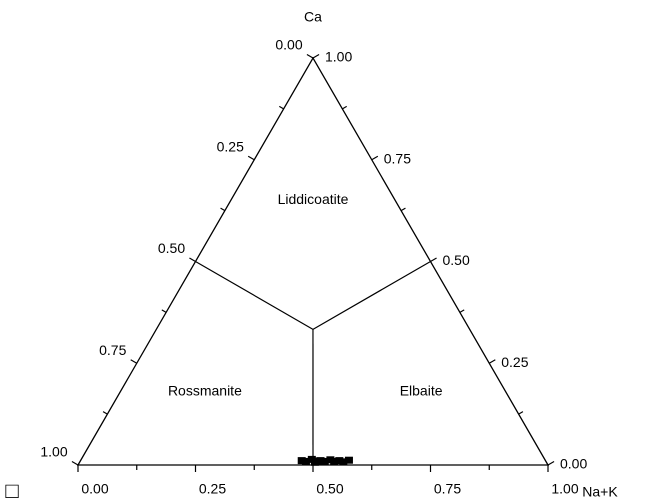 Image resolution: width=646 pixels, height=503 pixels. I want to click on apex-label-right: Na+K, so click(600, 492).